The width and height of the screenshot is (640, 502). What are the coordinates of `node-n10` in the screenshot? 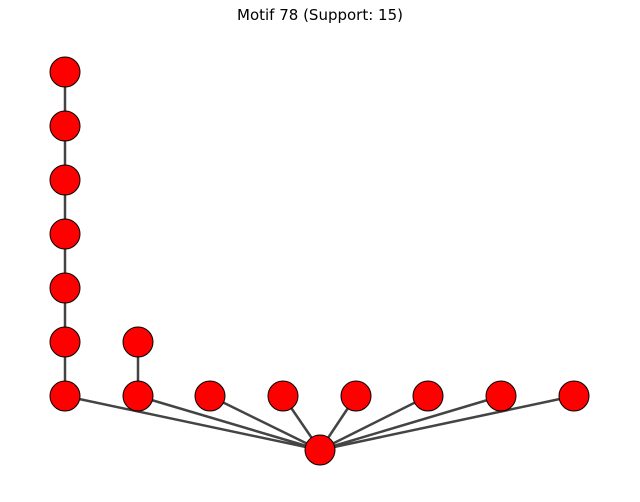 It's located at (210, 396).